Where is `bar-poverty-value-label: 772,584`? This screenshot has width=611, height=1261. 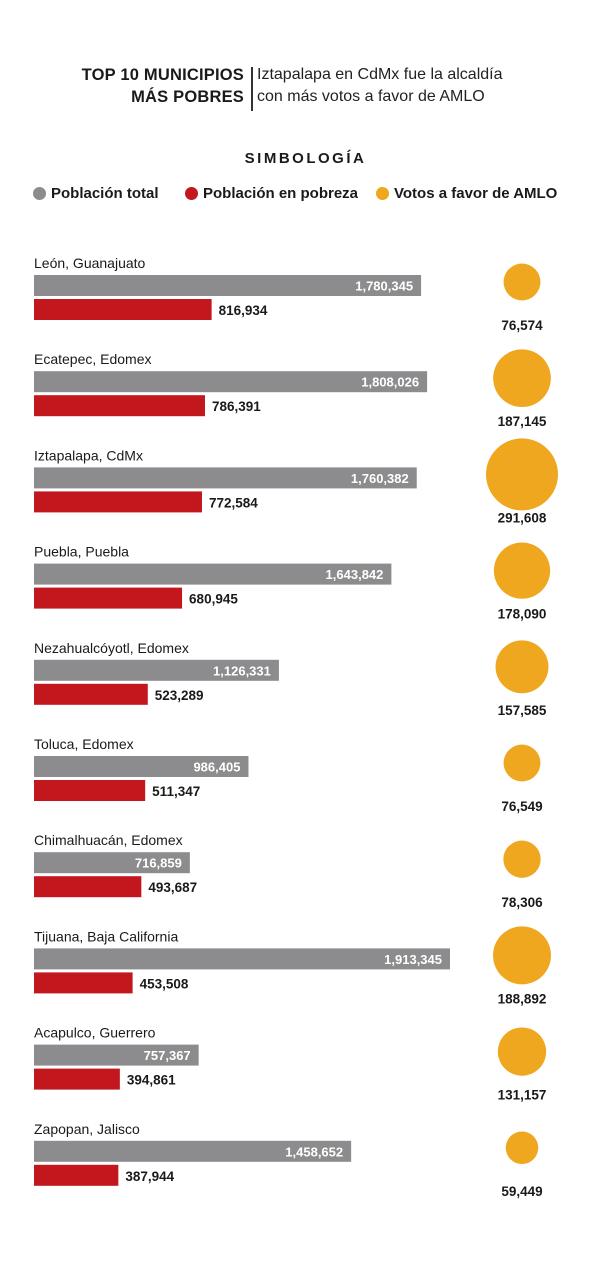
bar-poverty-value-label: 772,584 is located at coordinates (233, 502).